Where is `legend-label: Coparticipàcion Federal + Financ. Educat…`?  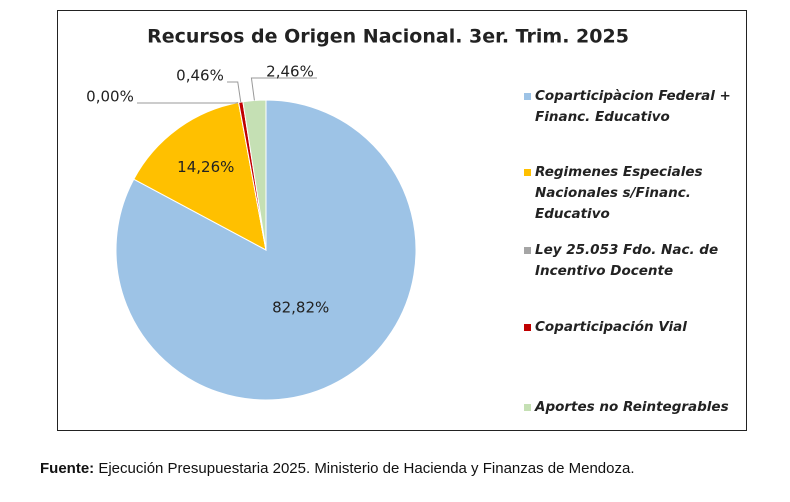 legend-label: Coparticipàcion Federal + Financ. Educat… is located at coordinates (633, 106).